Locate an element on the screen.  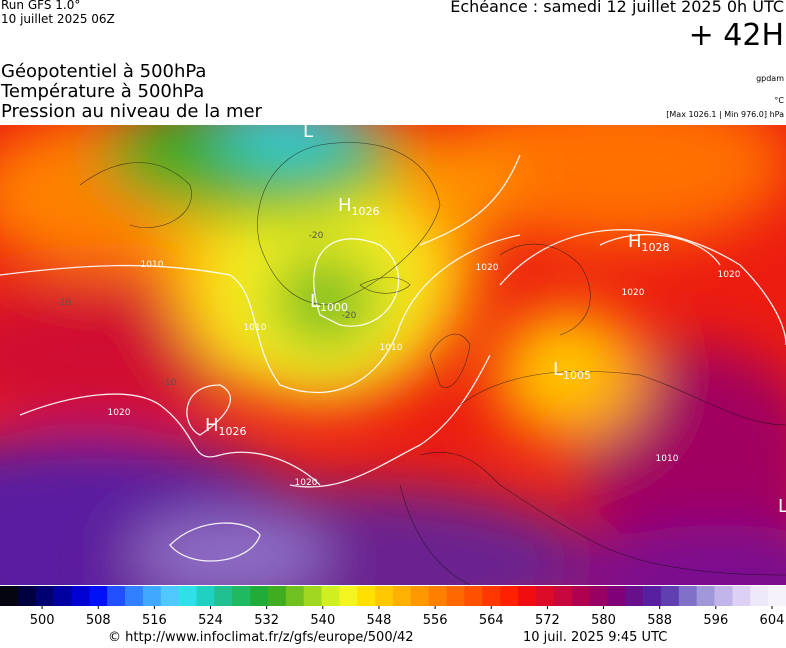
generated: 10 juil. 2025 9:45 UTC is located at coordinates (595, 637).